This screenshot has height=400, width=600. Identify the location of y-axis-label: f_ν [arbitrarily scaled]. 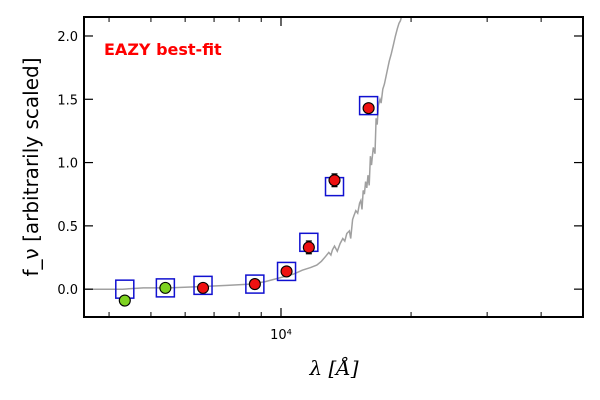
(31, 167).